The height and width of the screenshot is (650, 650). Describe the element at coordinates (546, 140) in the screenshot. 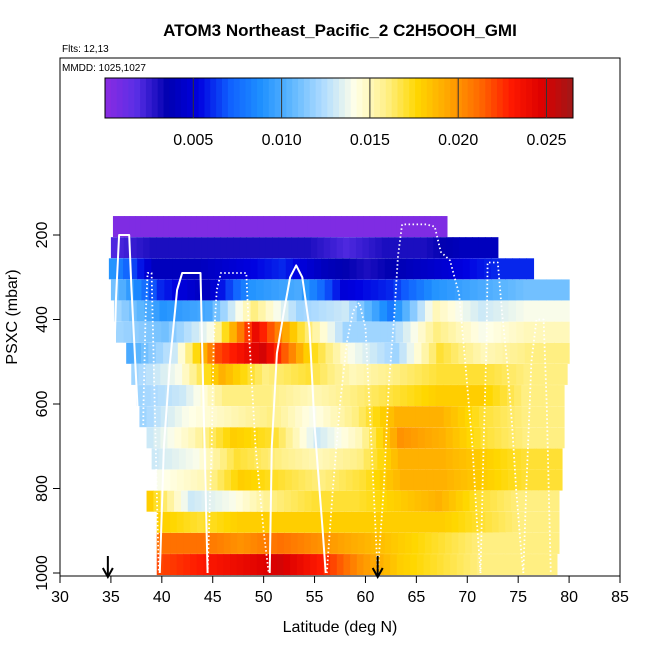

I see `colorbar-tick-label: 0.025` at that location.